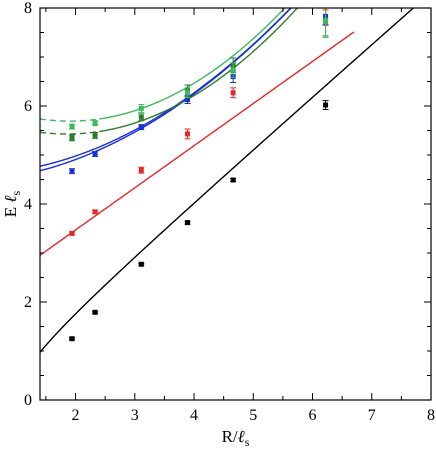  What do you see at coordinates (76, 415) in the screenshot?
I see `x-tick-label: 2` at bounding box center [76, 415].